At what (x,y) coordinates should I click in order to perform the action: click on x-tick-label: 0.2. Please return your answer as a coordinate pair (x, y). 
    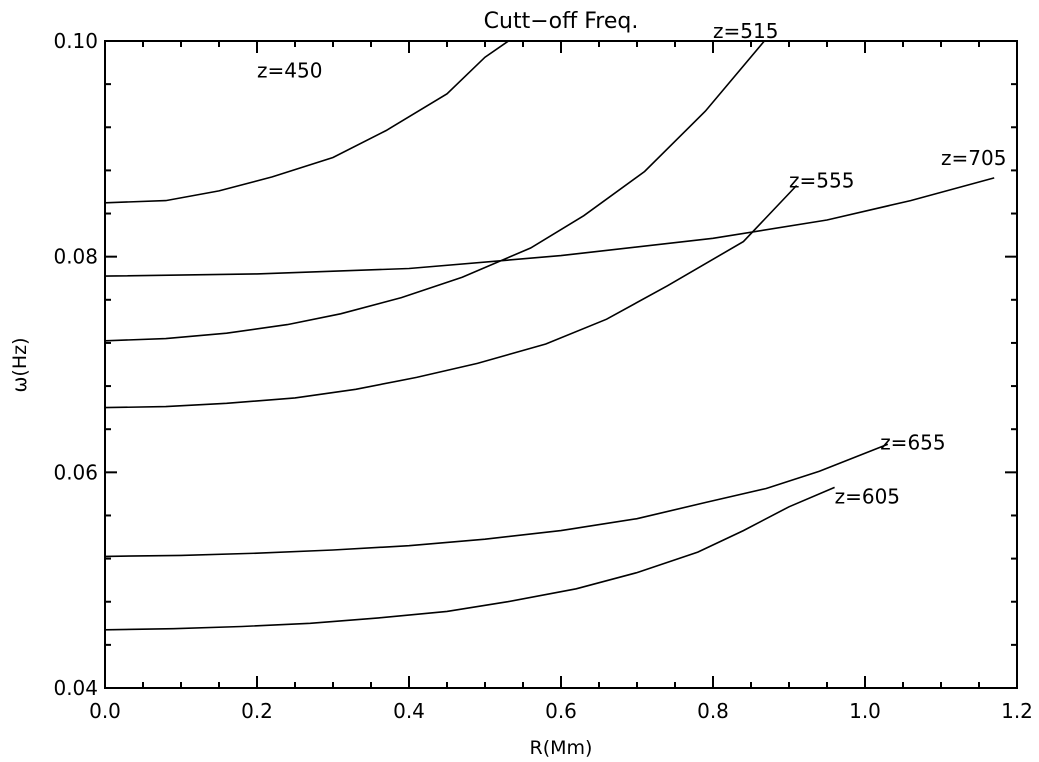
    Looking at the image, I should click on (257, 711).